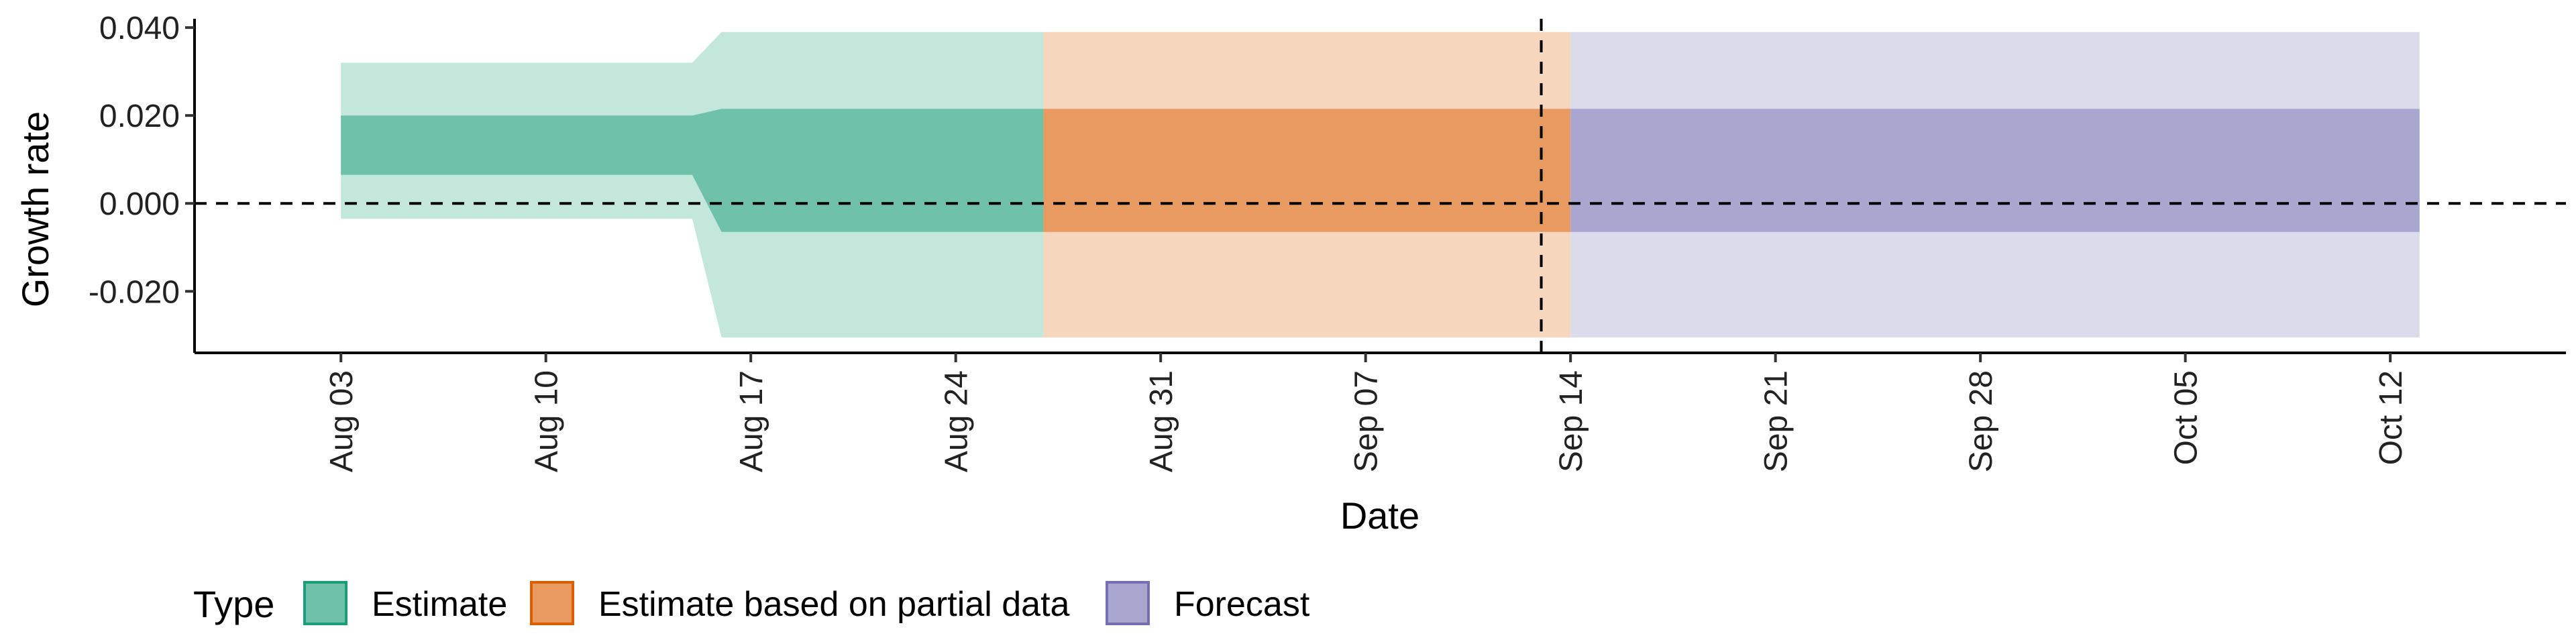 The width and height of the screenshot is (2576, 644). Describe the element at coordinates (134, 292) in the screenshot. I see `y-tick-label: -0.020` at that location.